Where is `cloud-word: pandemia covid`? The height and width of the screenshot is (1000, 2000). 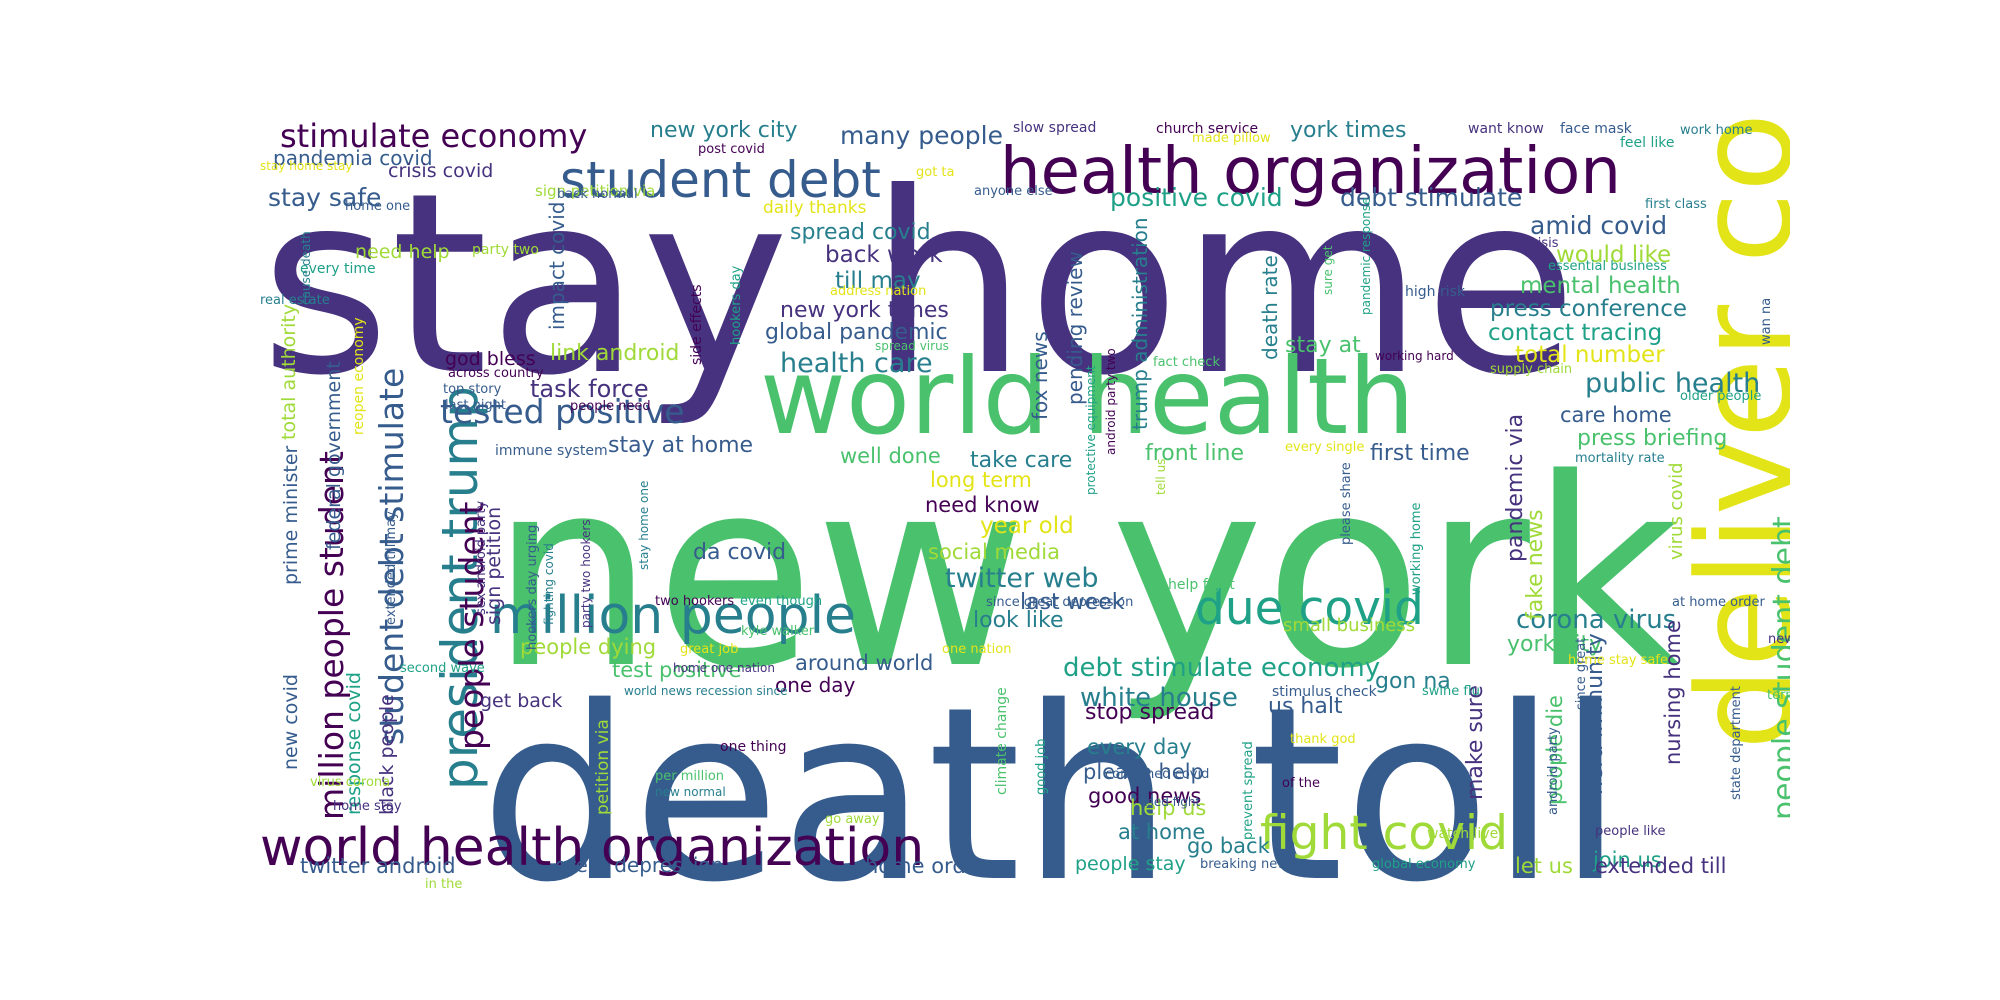
cloud-word: pandemia covid is located at coordinates (353, 158).